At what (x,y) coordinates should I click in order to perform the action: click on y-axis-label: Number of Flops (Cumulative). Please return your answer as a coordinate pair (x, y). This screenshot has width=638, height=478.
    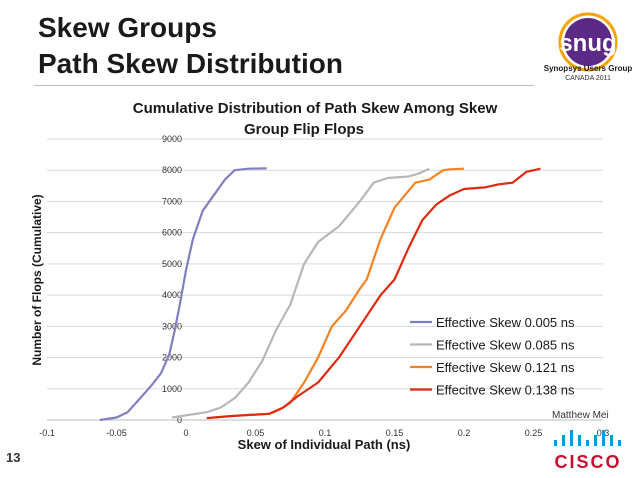
    Looking at the image, I should click on (37, 279).